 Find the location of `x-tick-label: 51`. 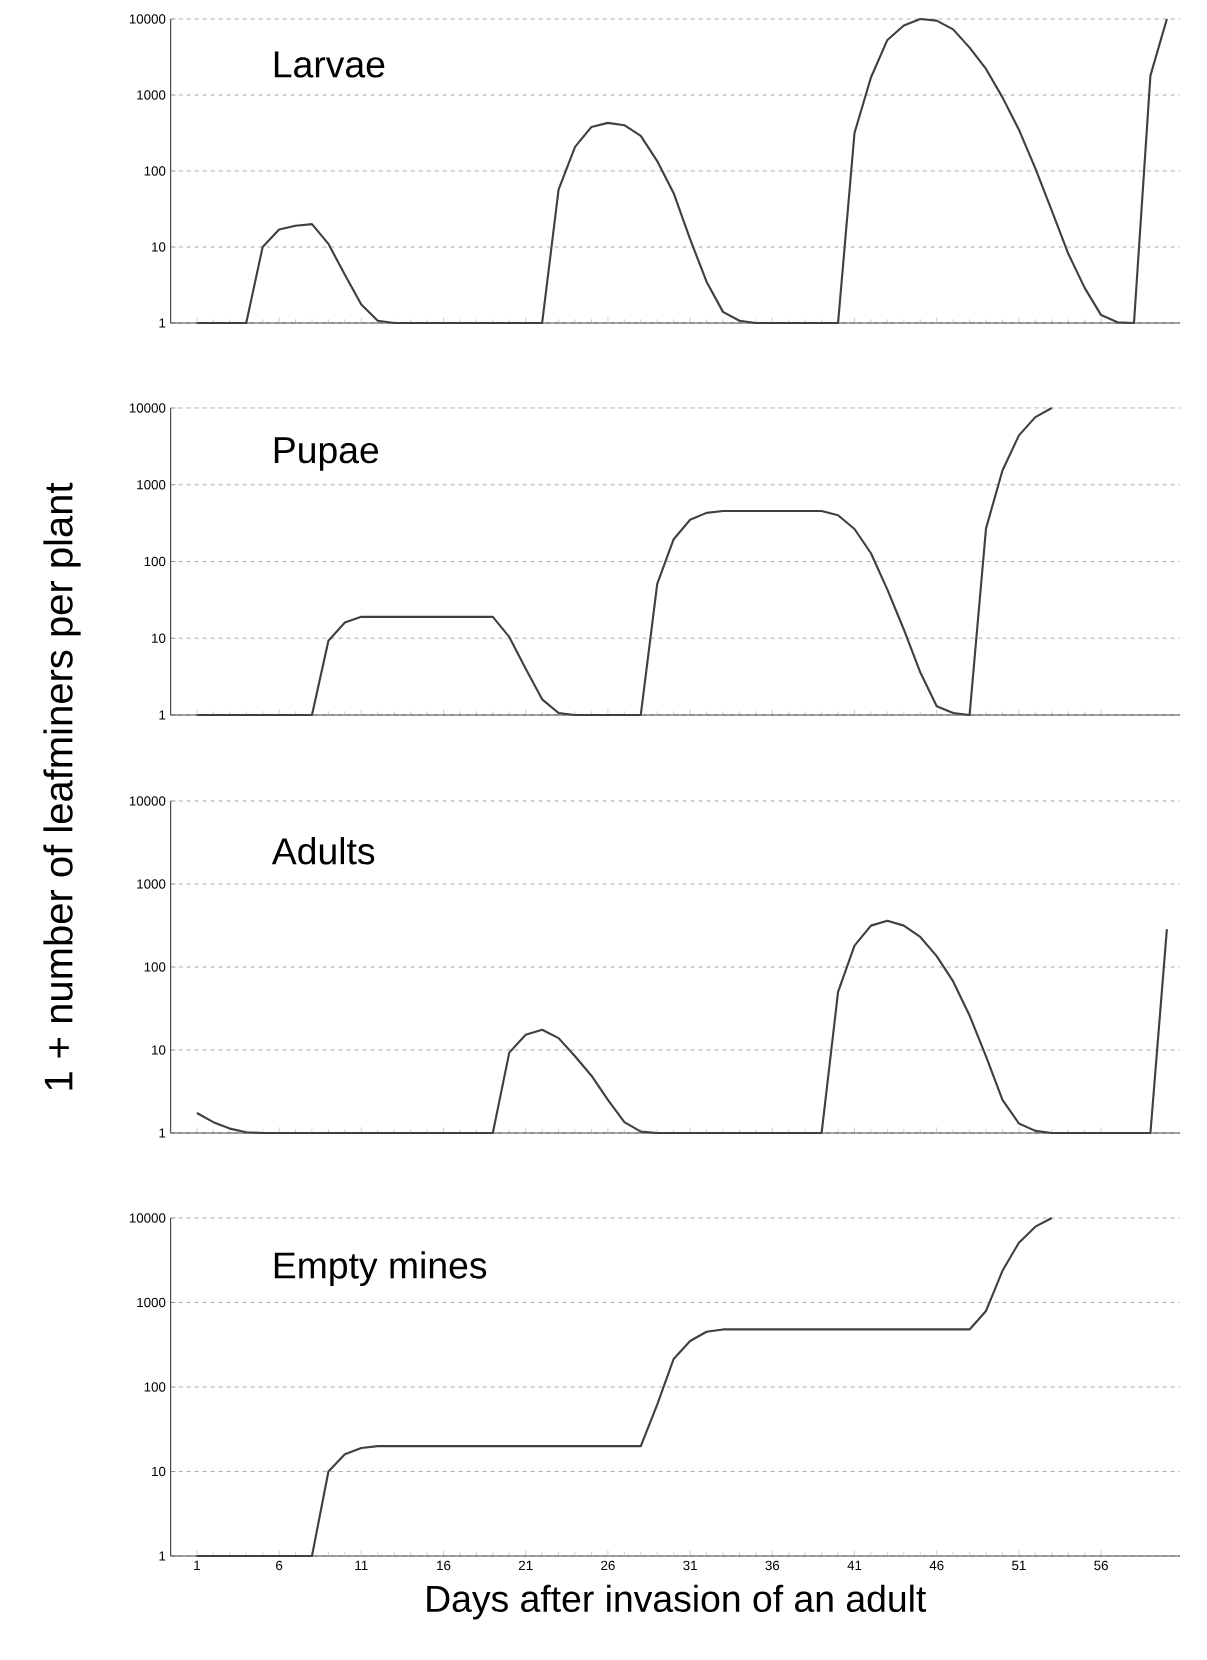

x-tick-label: 51 is located at coordinates (1019, 1565).